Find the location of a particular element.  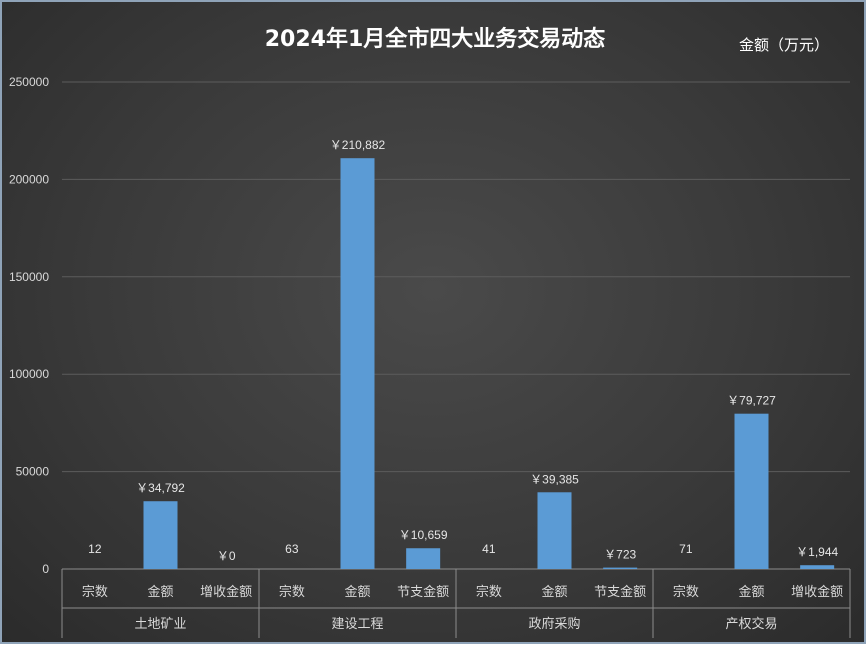

data-label: ￥34,792 is located at coordinates (160, 488).